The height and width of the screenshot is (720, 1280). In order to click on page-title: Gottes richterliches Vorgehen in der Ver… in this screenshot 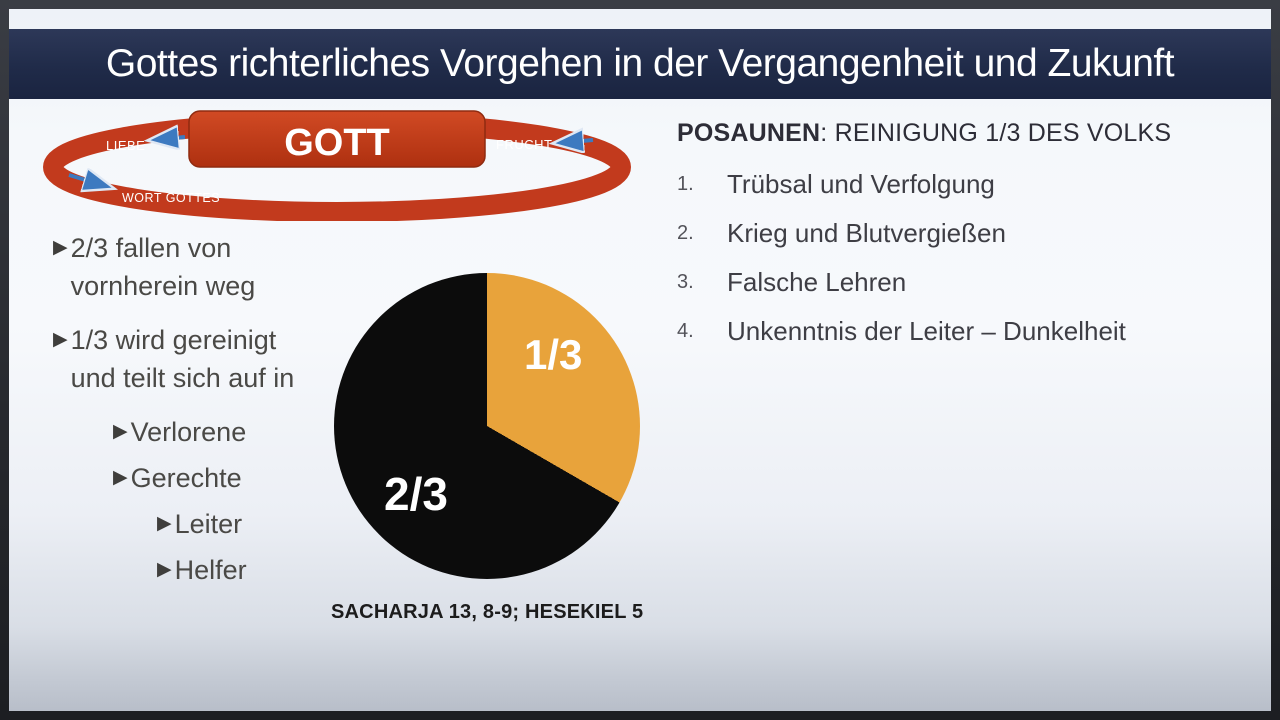, I will do `click(640, 63)`.